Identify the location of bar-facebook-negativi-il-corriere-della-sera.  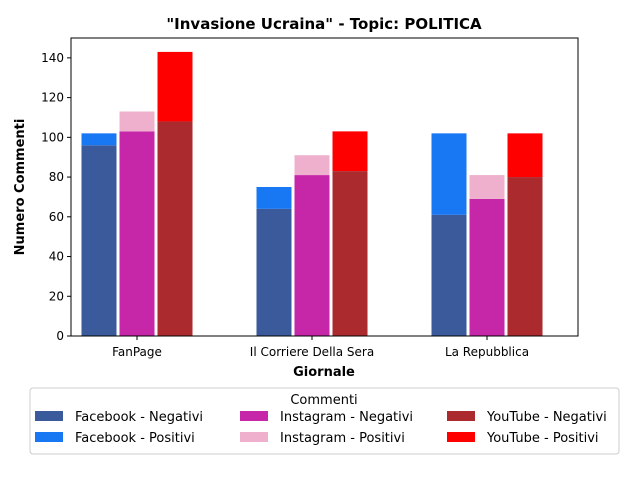
(274, 272).